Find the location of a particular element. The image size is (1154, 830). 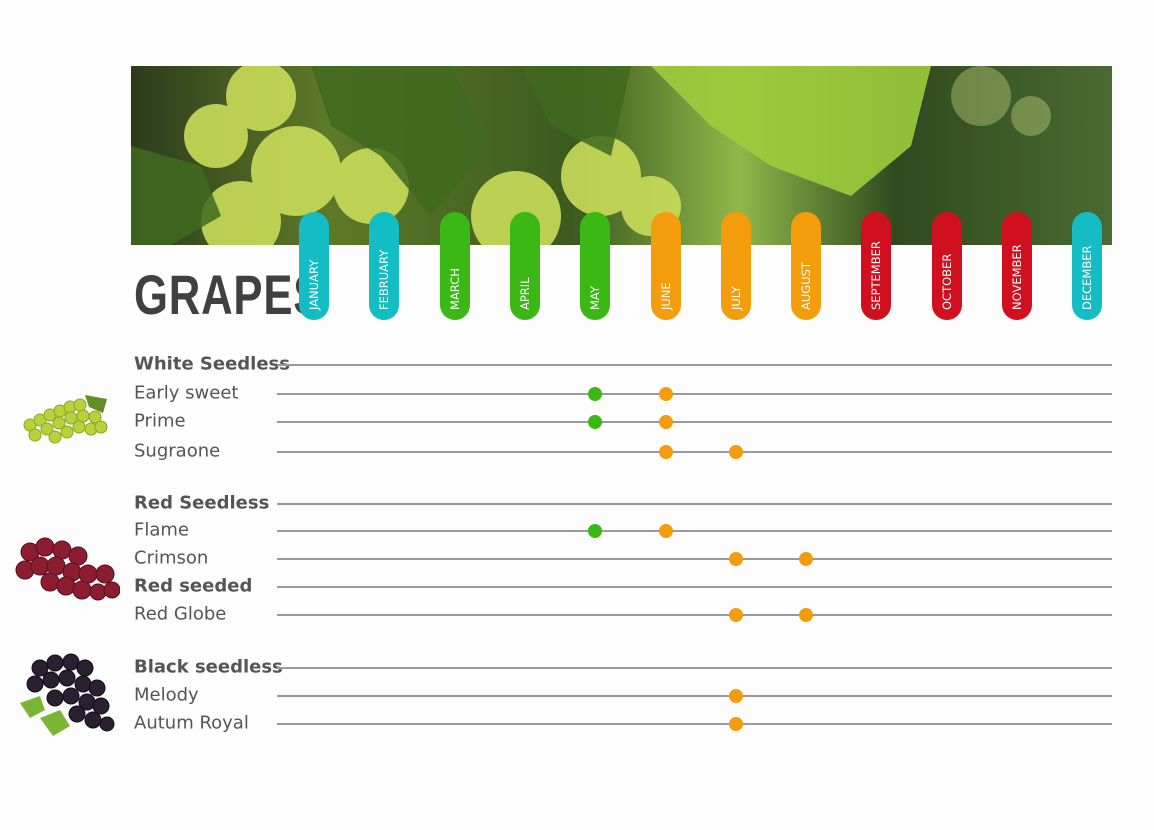

month-pill-march: MARCH is located at coordinates (454, 266).